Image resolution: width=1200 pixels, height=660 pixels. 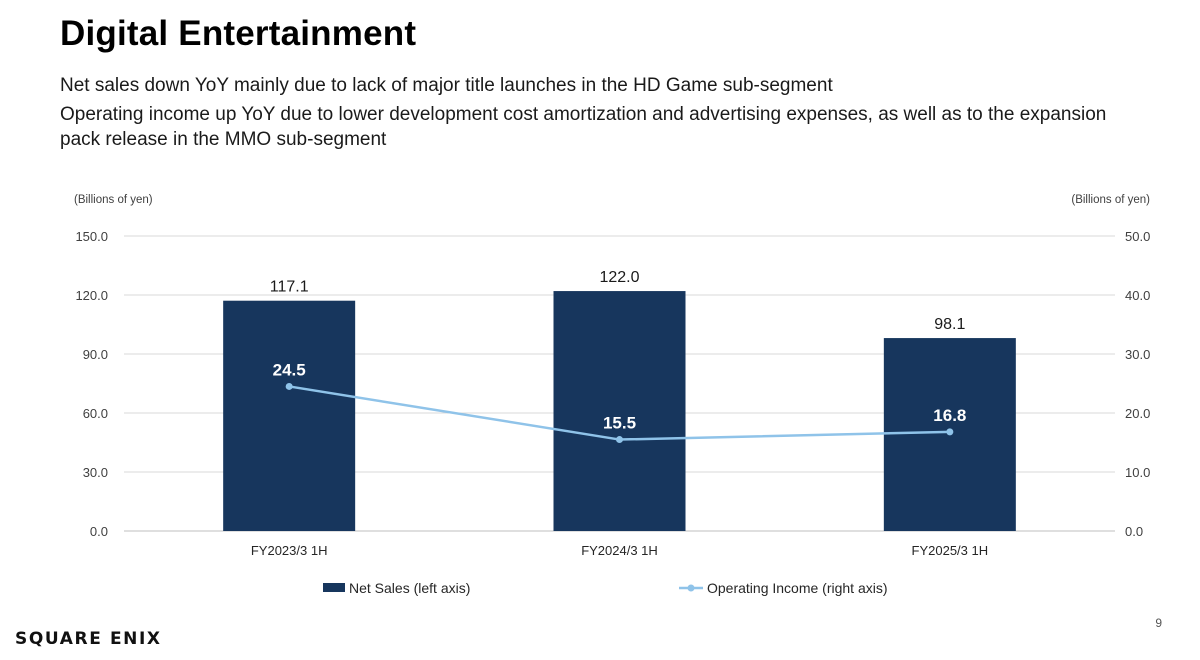 What do you see at coordinates (1134, 531) in the screenshot?
I see `right-axis-tick: 0.0` at bounding box center [1134, 531].